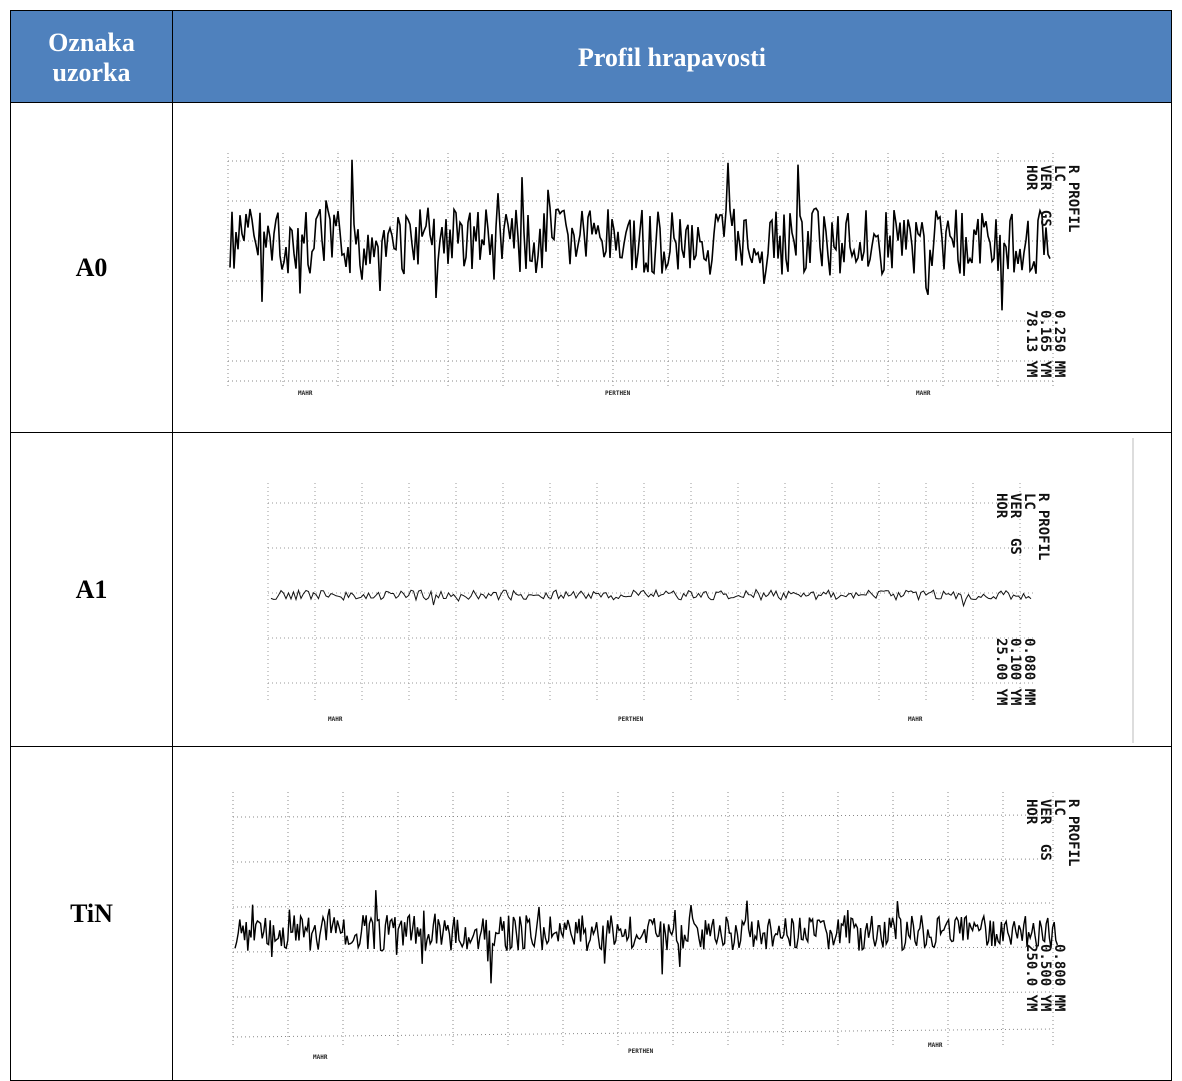 The image size is (1182, 1081). Describe the element at coordinates (1031, 977) in the screenshot. I see `svg-text: 250.0 YM` at that location.